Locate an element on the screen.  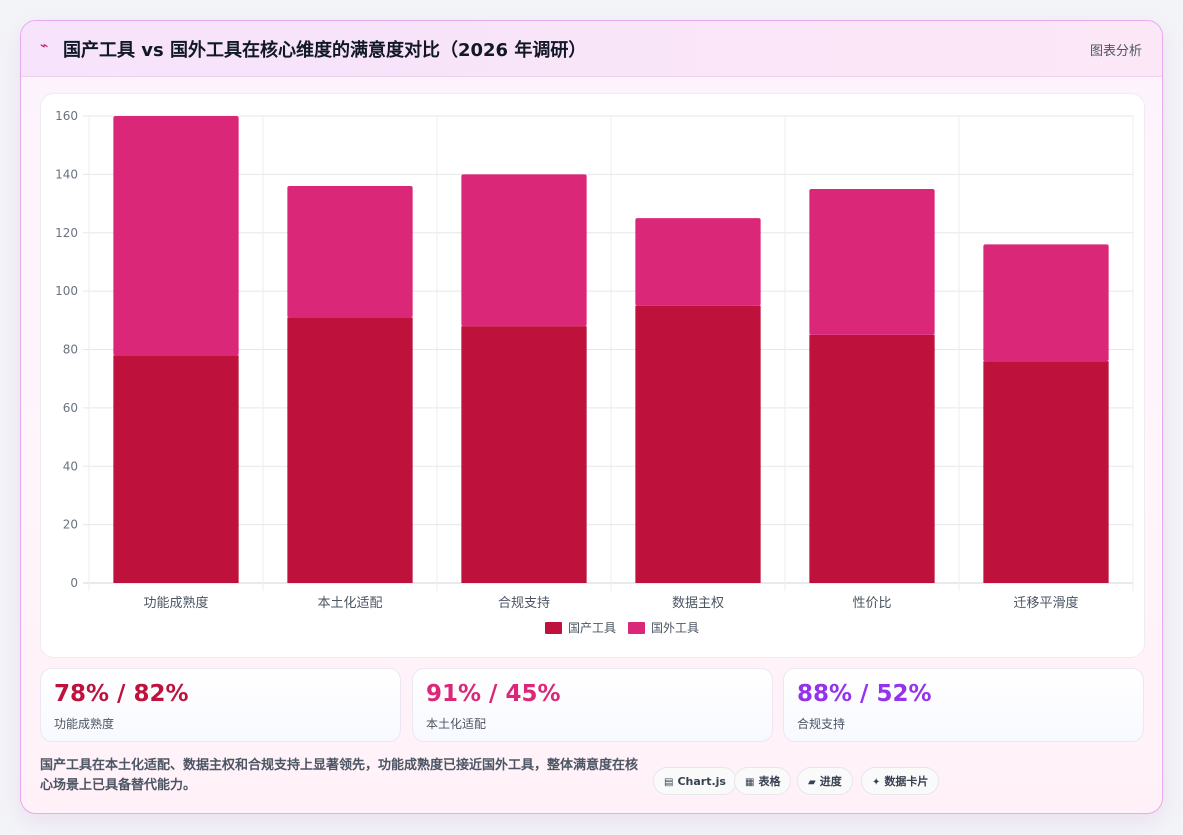
y-tick-label: 40 is located at coordinates (70, 466).